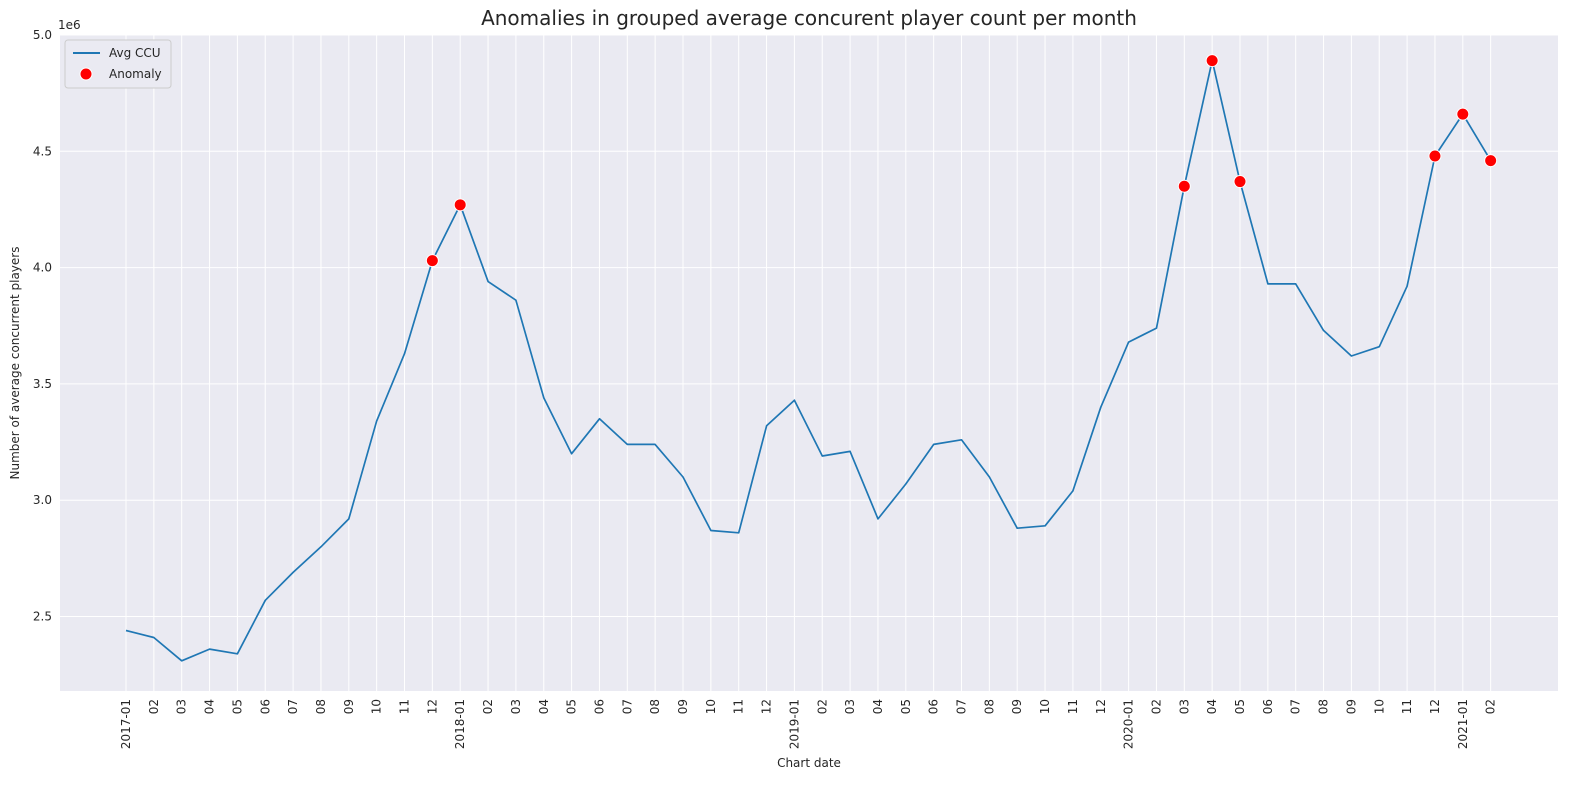 This screenshot has height=794, width=1589. What do you see at coordinates (809, 763) in the screenshot?
I see `x-axis-label: Chart date` at bounding box center [809, 763].